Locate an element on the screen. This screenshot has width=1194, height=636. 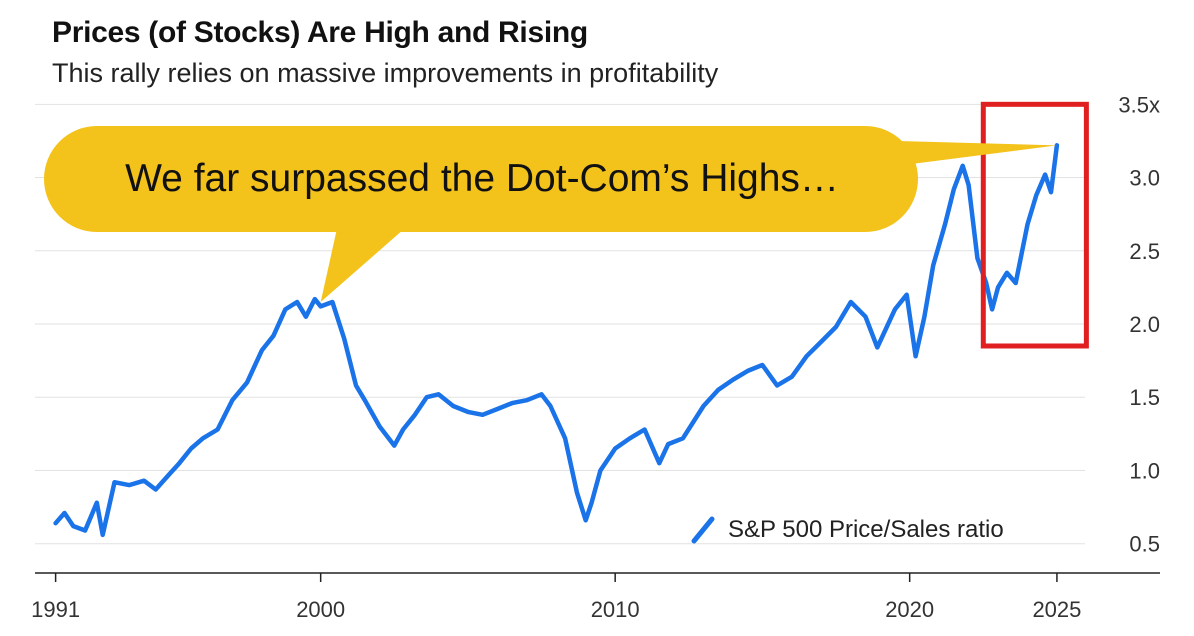
callout-bubble is located at coordinates (481, 179).